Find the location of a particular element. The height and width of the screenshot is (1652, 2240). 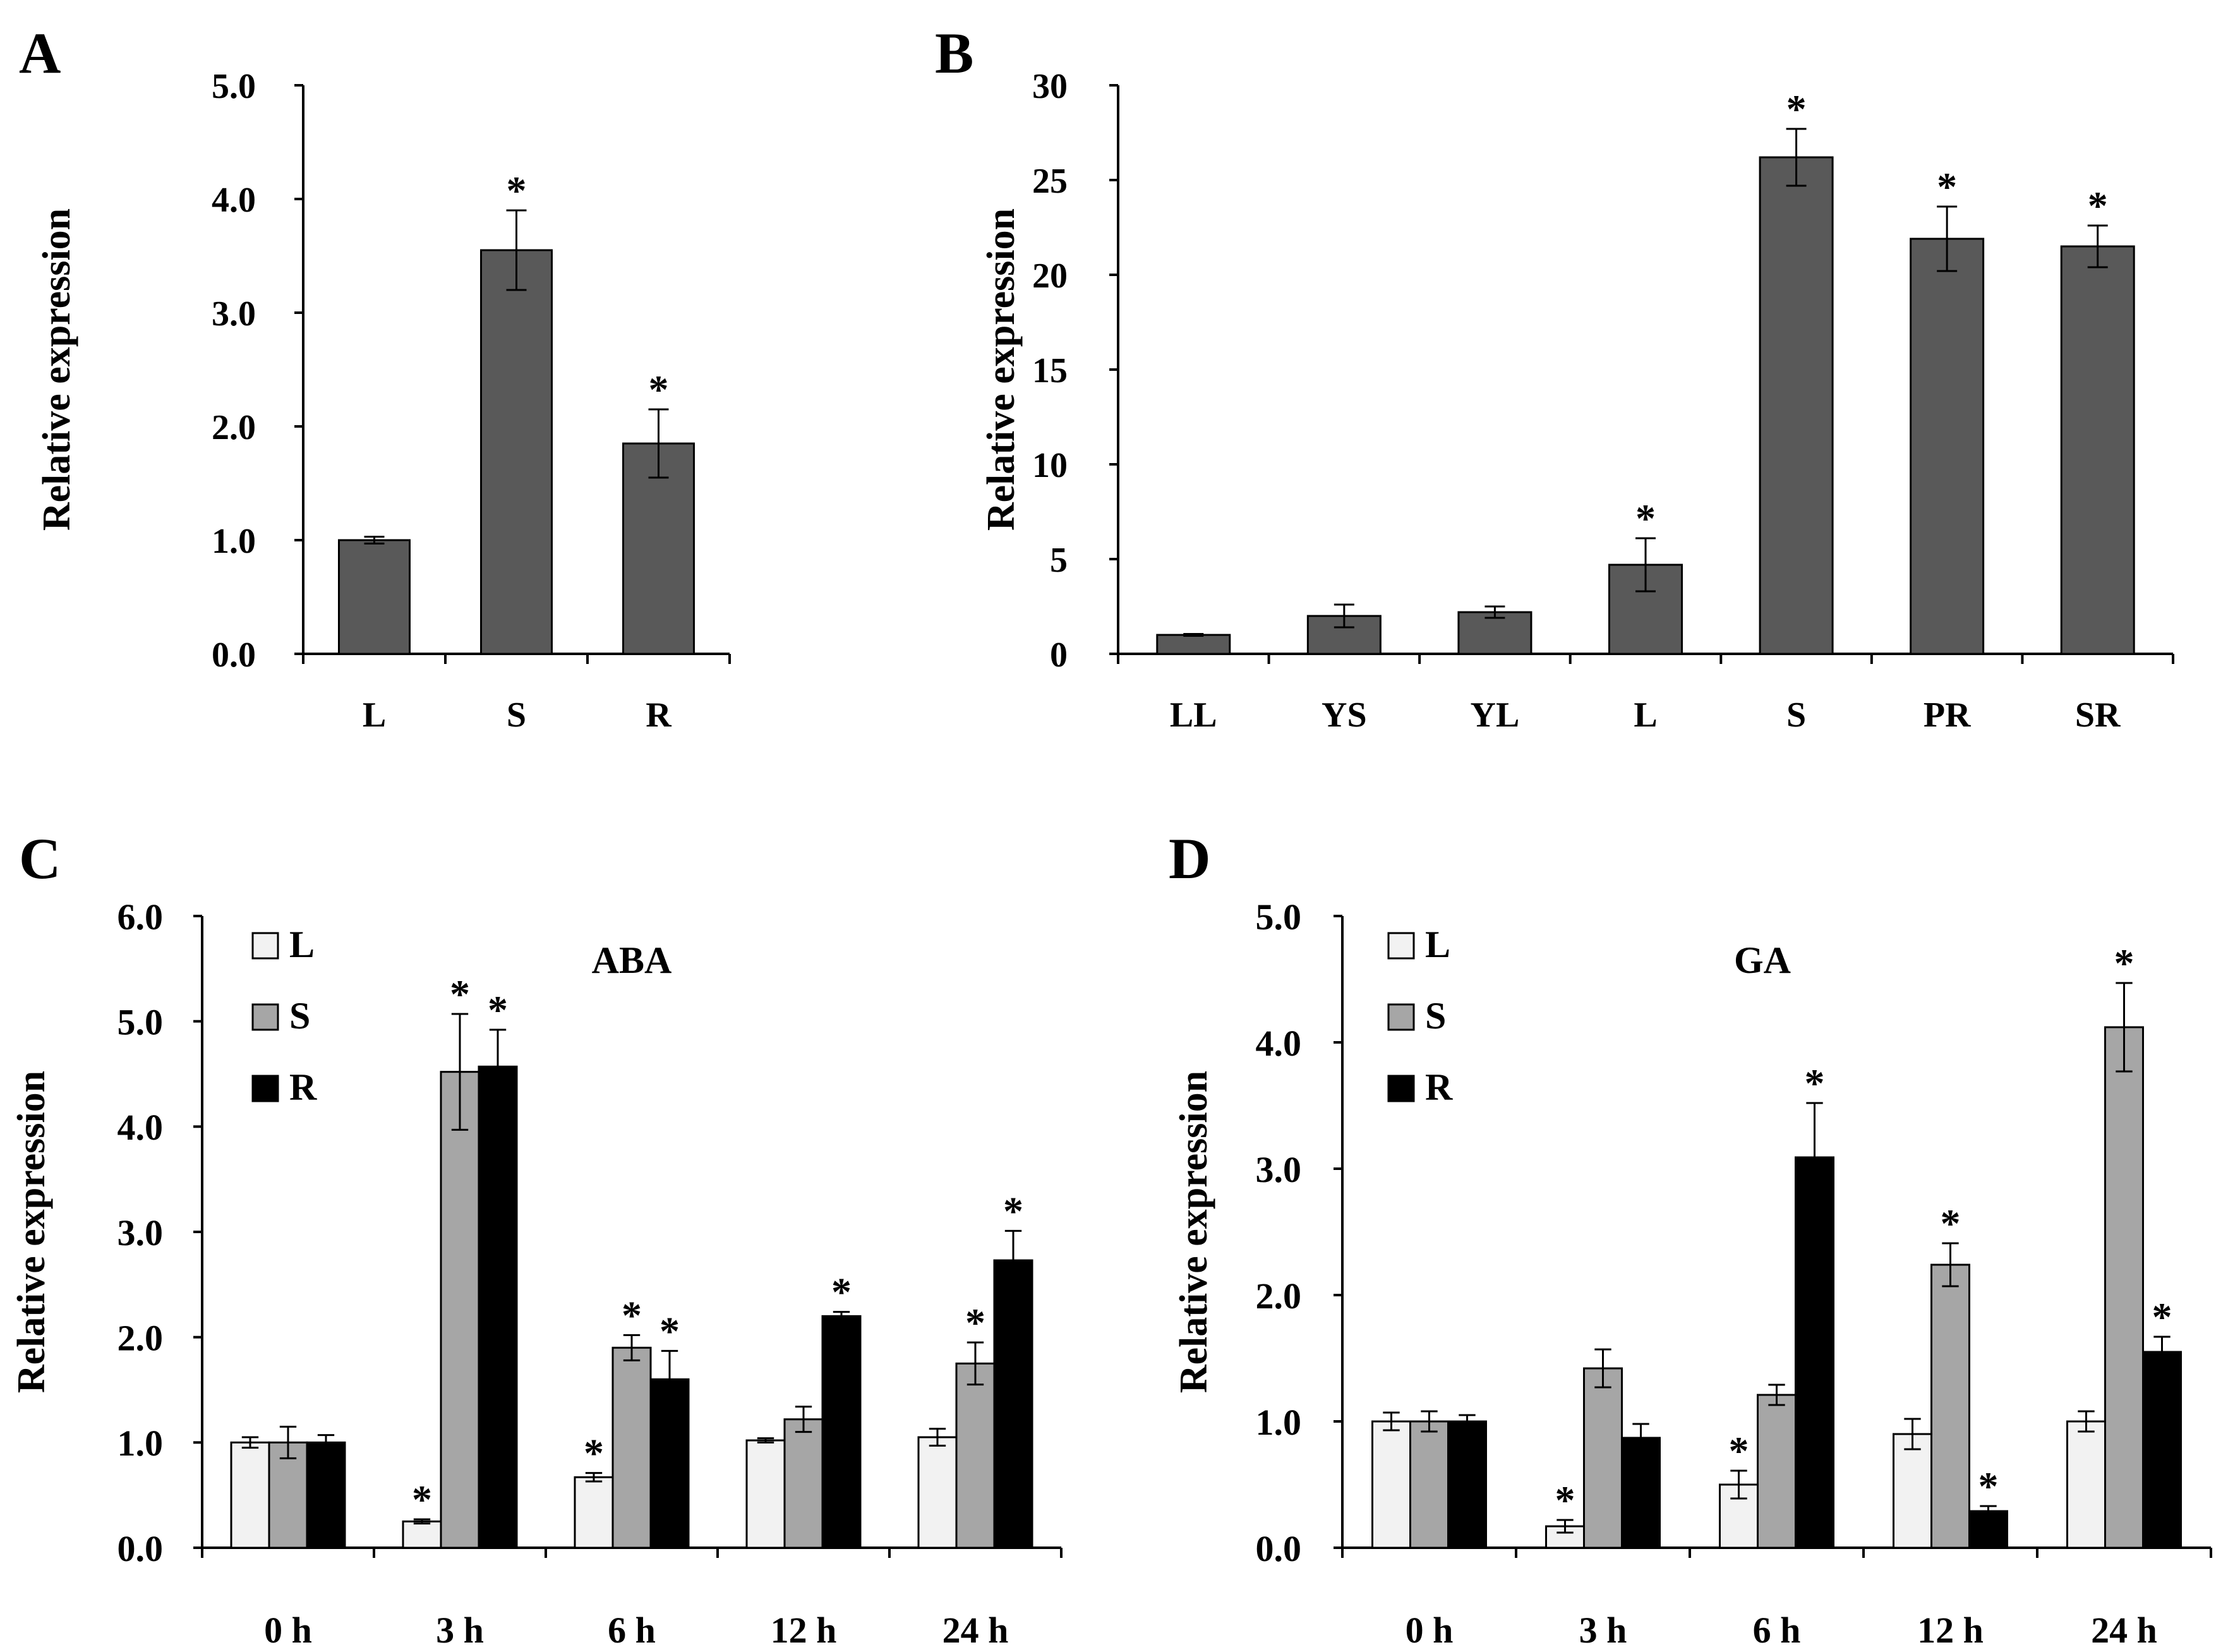

panel-label: C is located at coordinates (40, 858).